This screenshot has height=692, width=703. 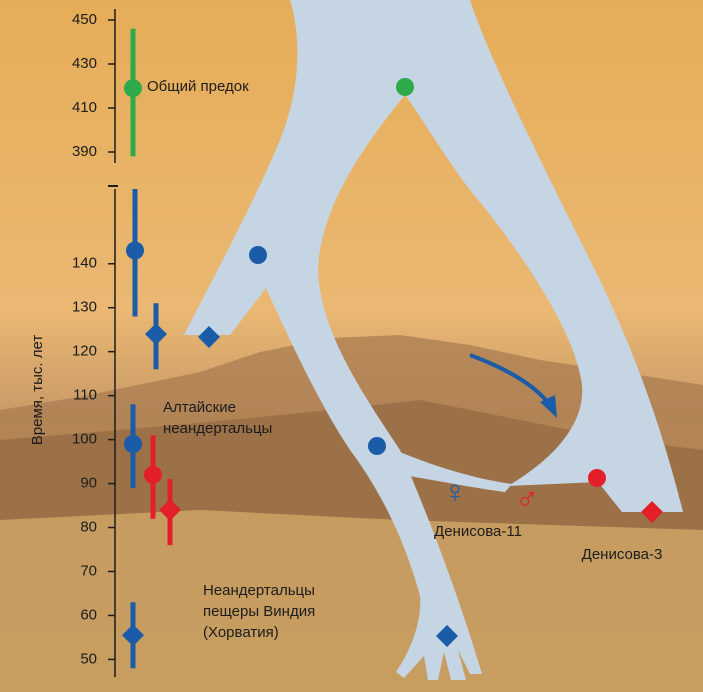 I want to click on annotation: ♂, so click(x=527, y=497).